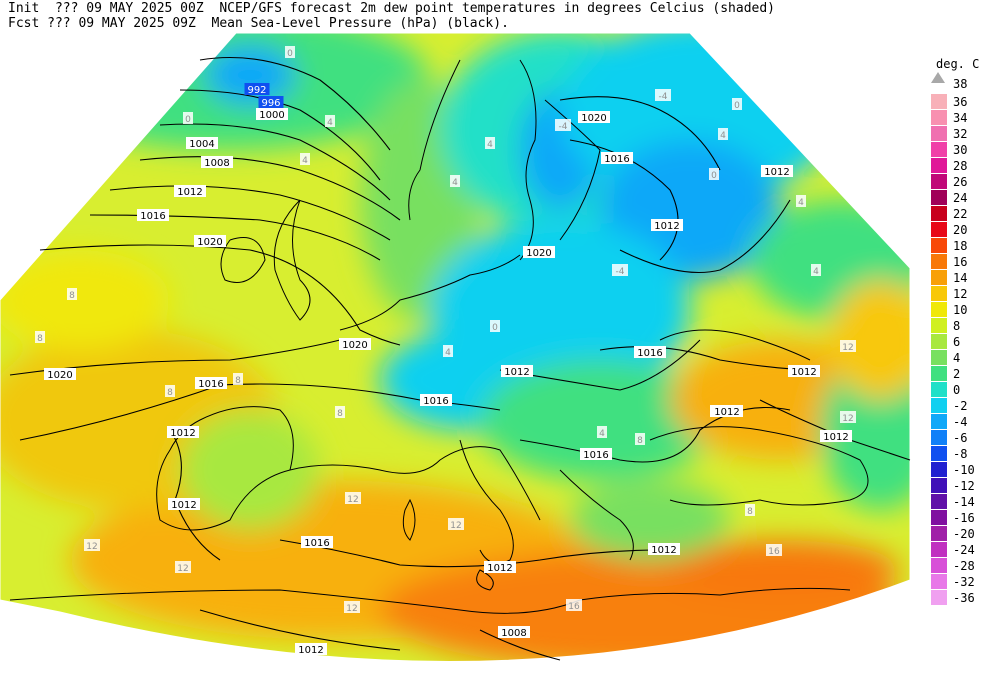  I want to click on legend-label: -24, so click(964, 550).